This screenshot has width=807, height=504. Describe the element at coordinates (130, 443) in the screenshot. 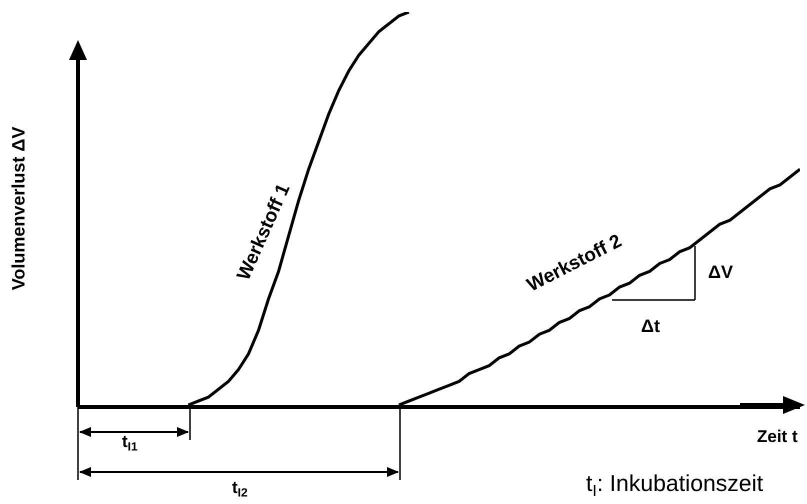

I see `text: t$_{I1}$` at that location.